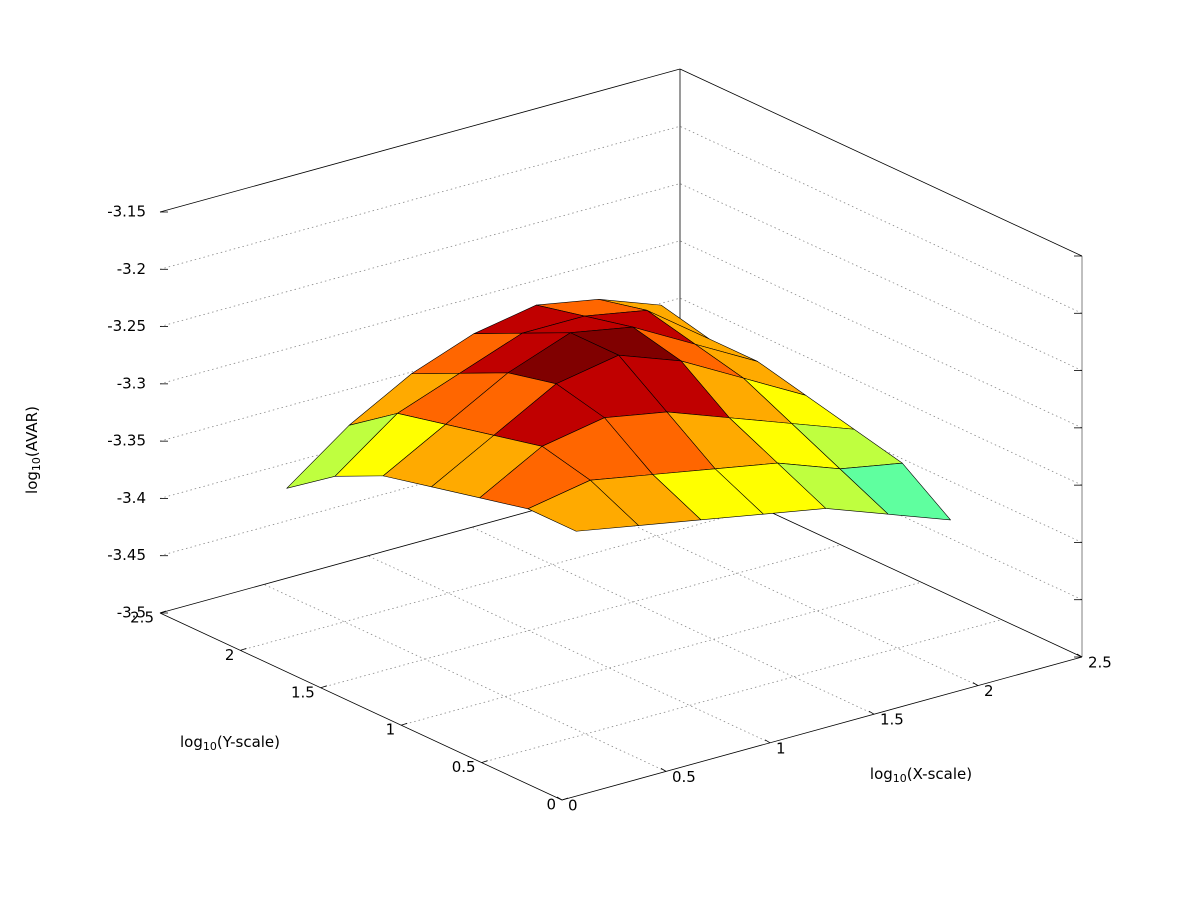  Describe the element at coordinates (191, 742) in the screenshot. I see `ylabel-label-part: log` at that location.